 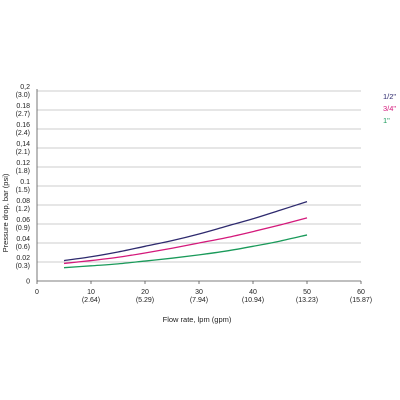 What do you see at coordinates (25, 87) in the screenshot?
I see `y-tick-label: 0,2` at bounding box center [25, 87].